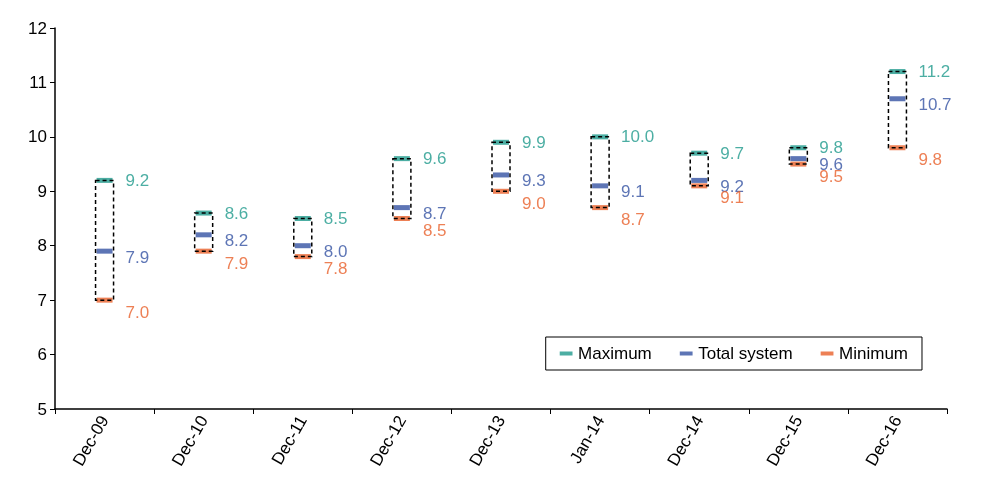 Image resolution: width=1007 pixels, height=487 pixels. What do you see at coordinates (874, 353) in the screenshot?
I see `legend-label: Minimum` at bounding box center [874, 353].